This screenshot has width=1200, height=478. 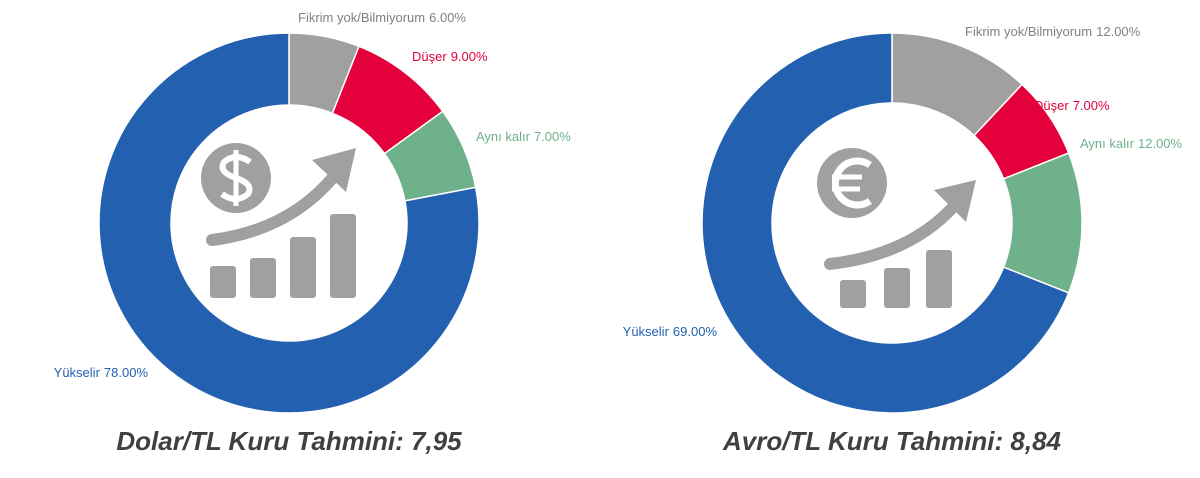 I want to click on data-label: Fikrim yok/Bilmiyorum 12.00%, so click(x=1053, y=31).